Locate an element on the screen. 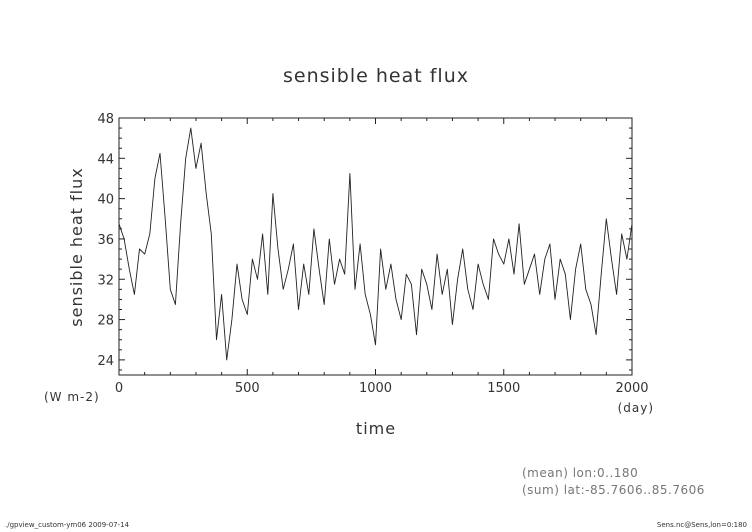  x-tick-label: 1500 is located at coordinates (503, 388).